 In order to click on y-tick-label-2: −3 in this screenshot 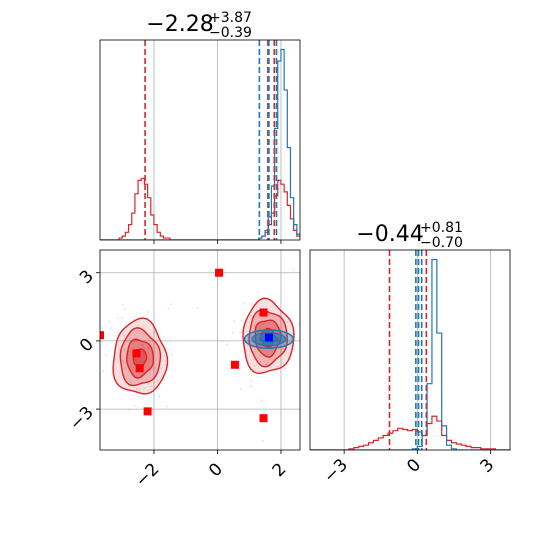, I will do `click(82, 419)`.